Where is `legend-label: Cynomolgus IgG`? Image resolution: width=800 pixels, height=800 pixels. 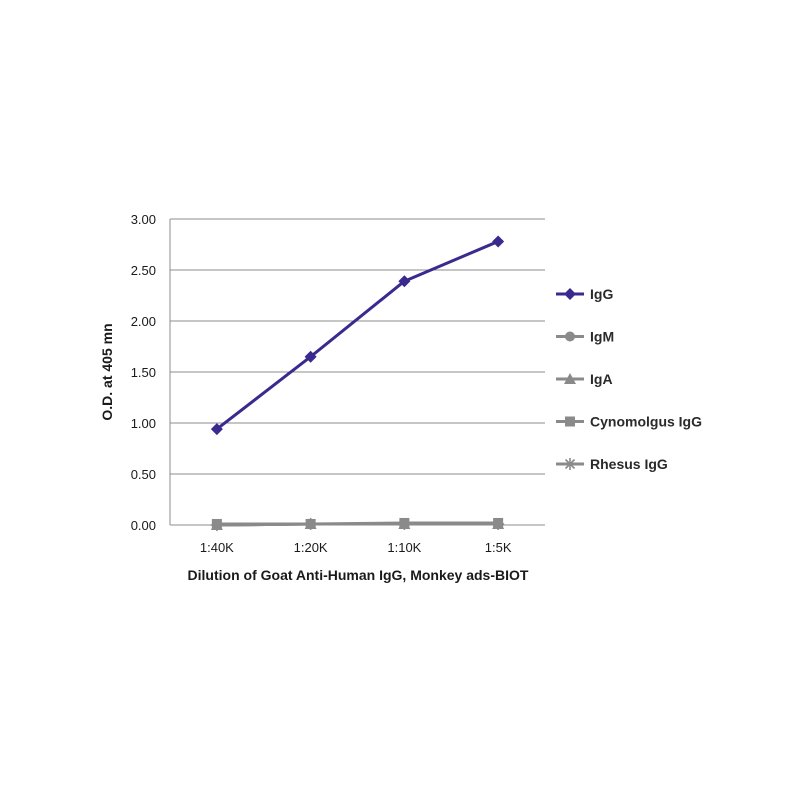 legend-label: Cynomolgus IgG is located at coordinates (646, 422).